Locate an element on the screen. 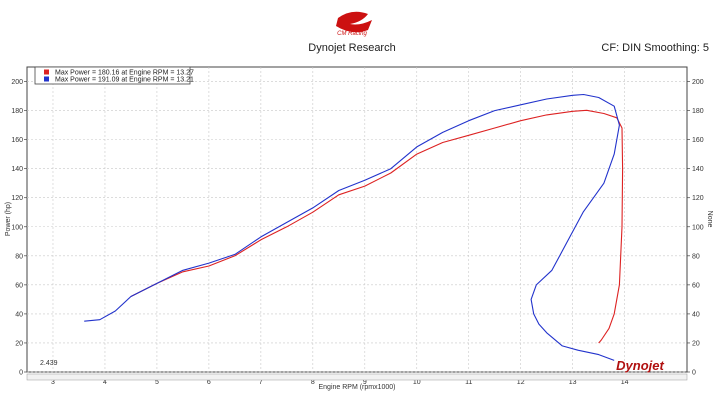 The height and width of the screenshot is (405, 720). y-axis-left: 0 20 40 60 80 100 120 140 160 180 200 is located at coordinates (19, 228).